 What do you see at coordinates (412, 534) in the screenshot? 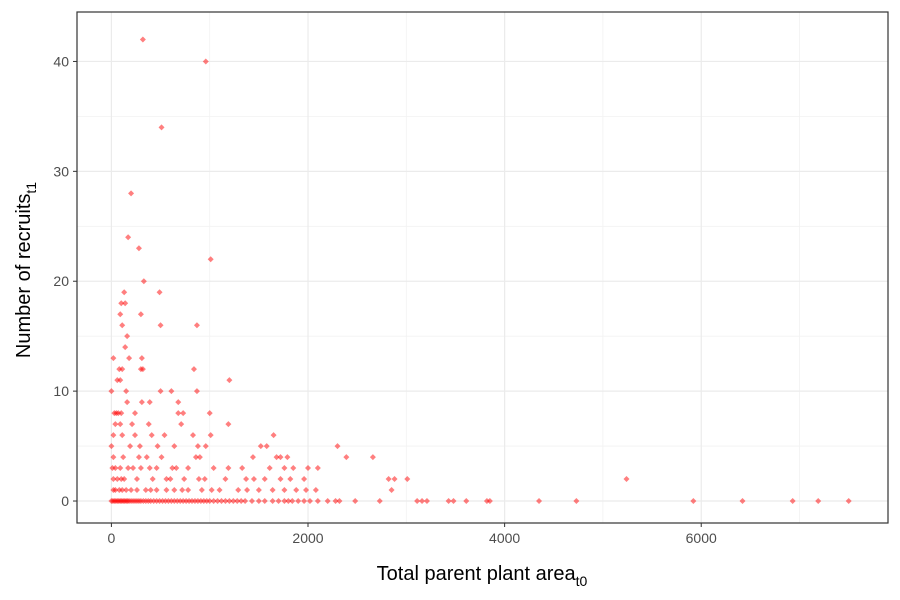
I see `x-axis-ticks: 0 2000 4000 6000` at bounding box center [412, 534].